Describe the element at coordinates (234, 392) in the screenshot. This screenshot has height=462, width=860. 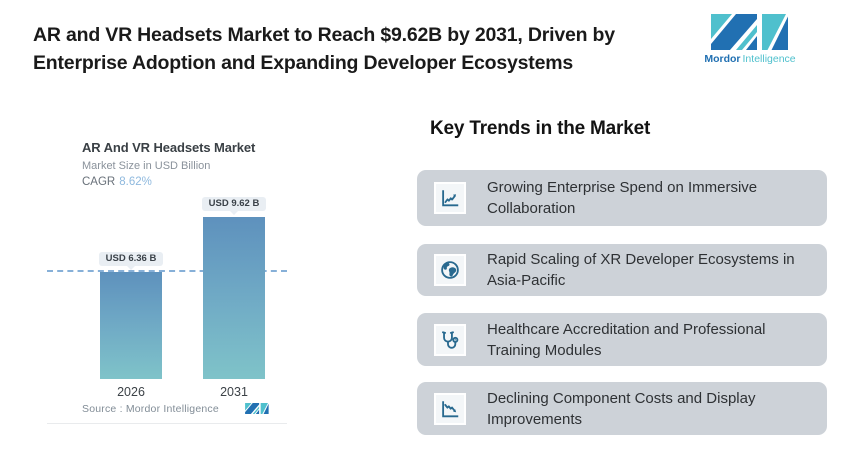
I see `x-axis-tick-label: 2031` at that location.